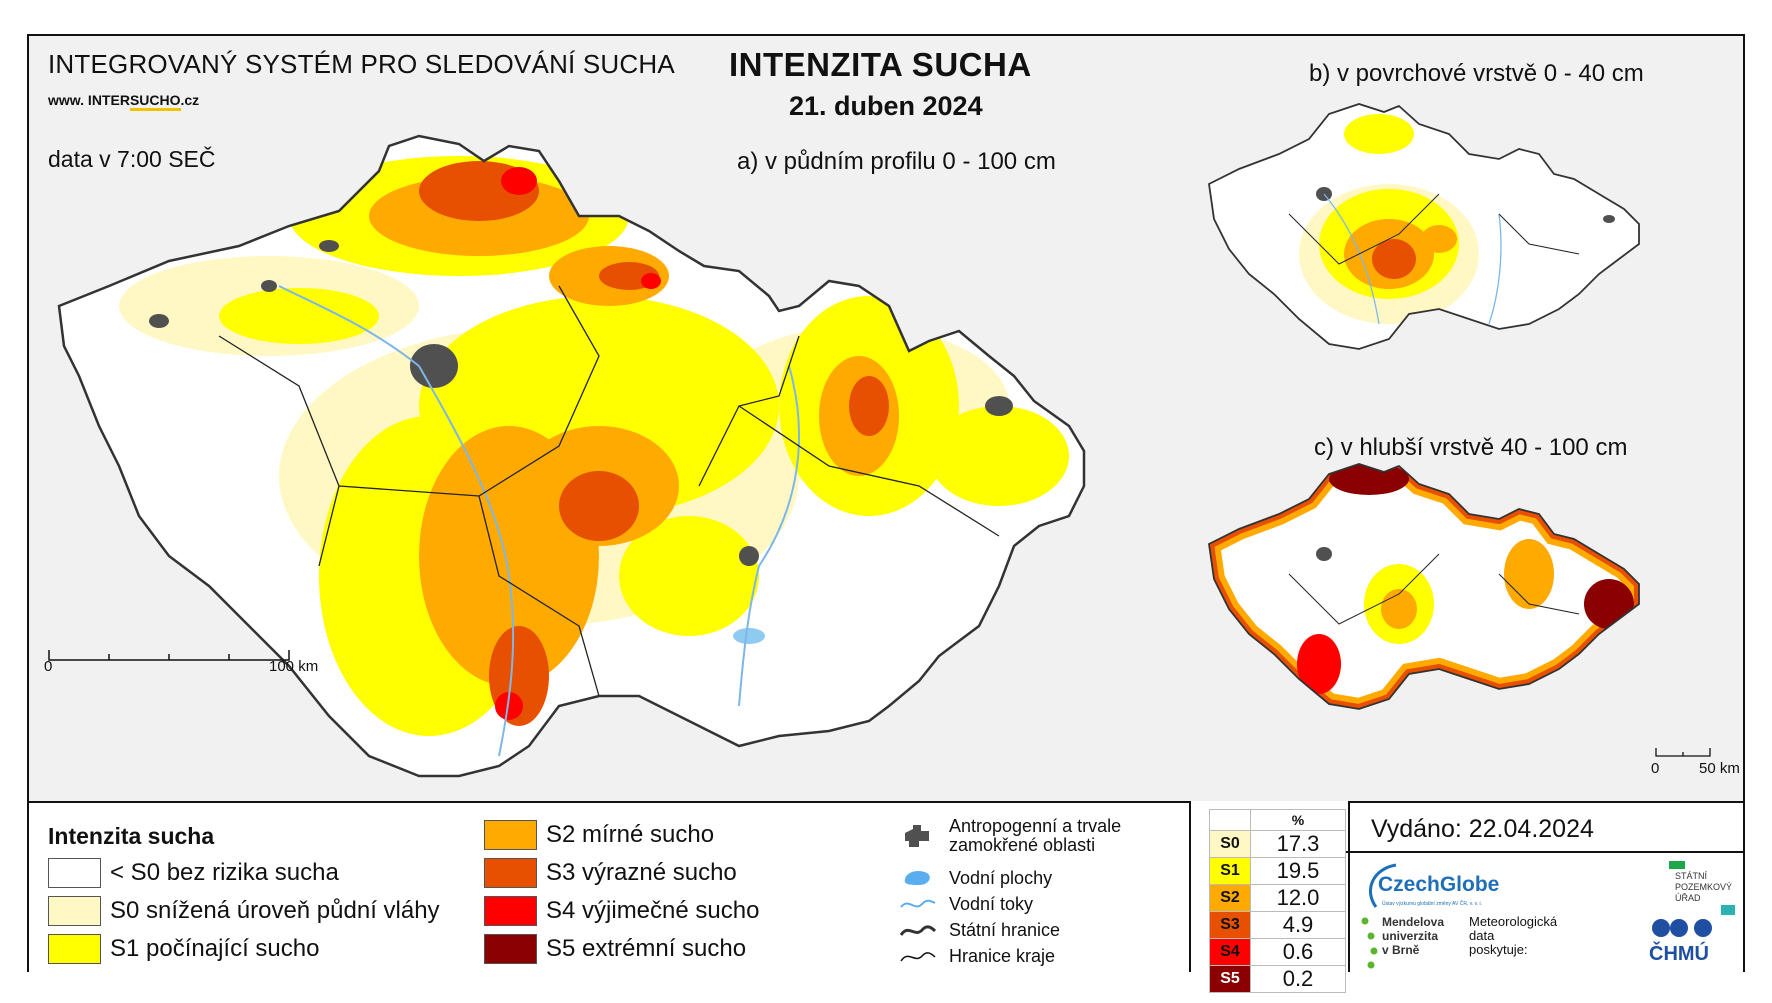 The height and width of the screenshot is (1003, 1772). What do you see at coordinates (294, 666) in the screenshot?
I see `main-scale-end: 100 km` at bounding box center [294, 666].